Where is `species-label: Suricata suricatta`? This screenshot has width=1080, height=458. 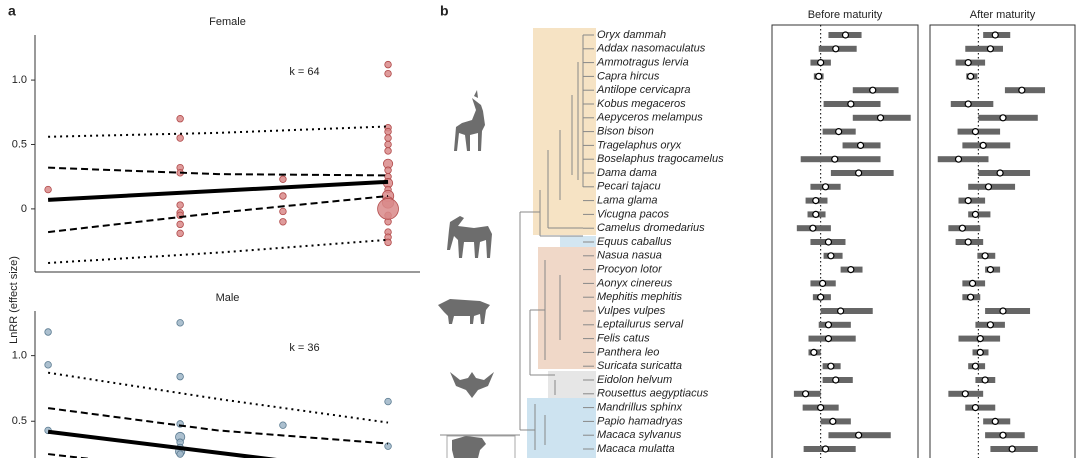 species-label: Suricata suricatta is located at coordinates (639, 366).